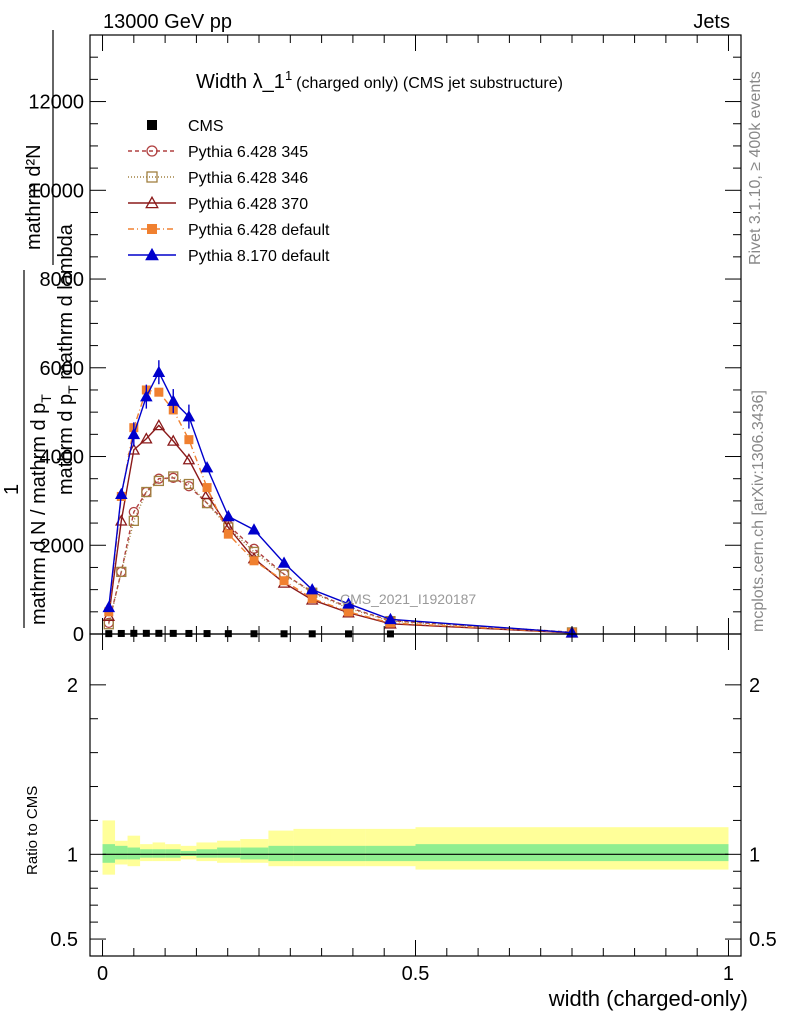 The width and height of the screenshot is (786, 1024). Describe the element at coordinates (248, 152) in the screenshot. I see `legend-label-p345: Pythia 6.428 345` at that location.